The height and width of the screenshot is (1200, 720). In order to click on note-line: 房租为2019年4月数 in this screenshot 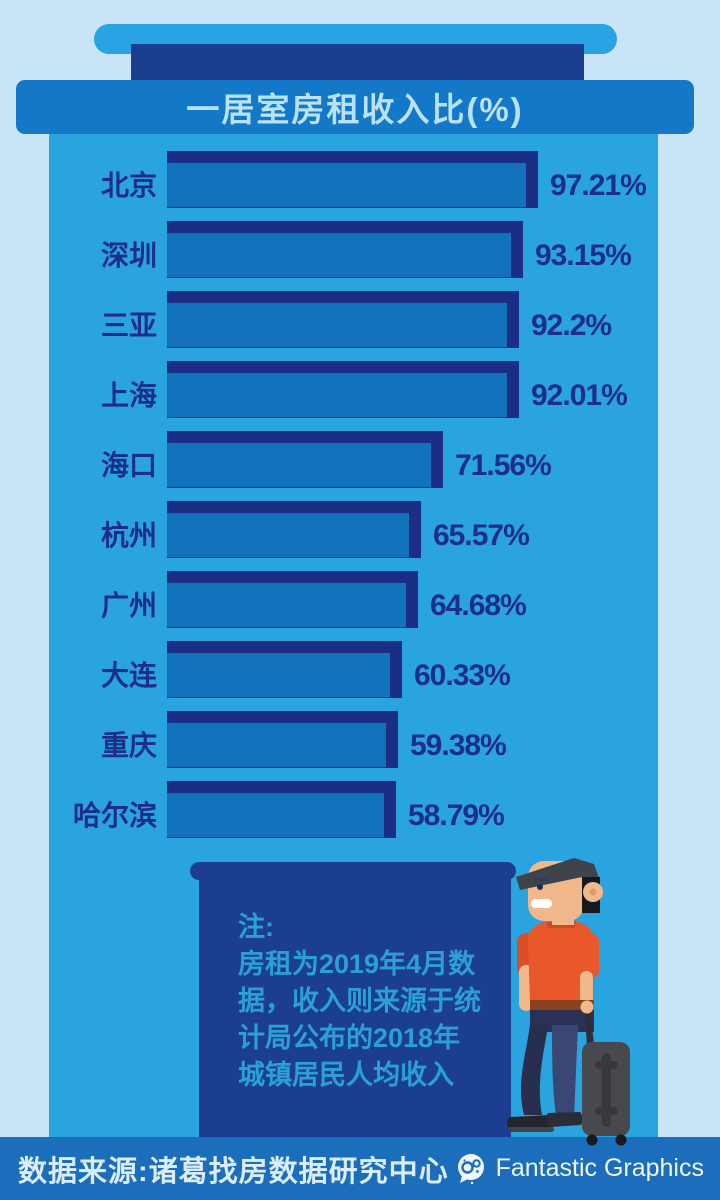, I will do `click(357, 964)`.